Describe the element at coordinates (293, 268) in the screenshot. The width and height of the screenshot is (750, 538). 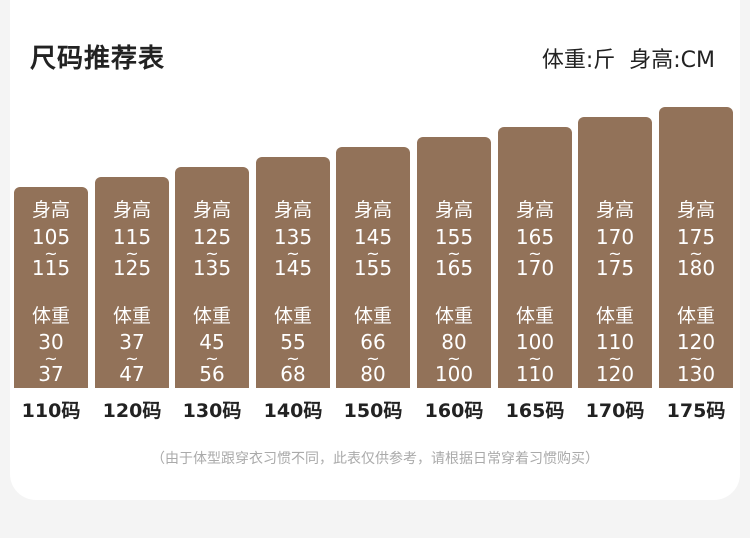
I see `height-max: 145` at that location.